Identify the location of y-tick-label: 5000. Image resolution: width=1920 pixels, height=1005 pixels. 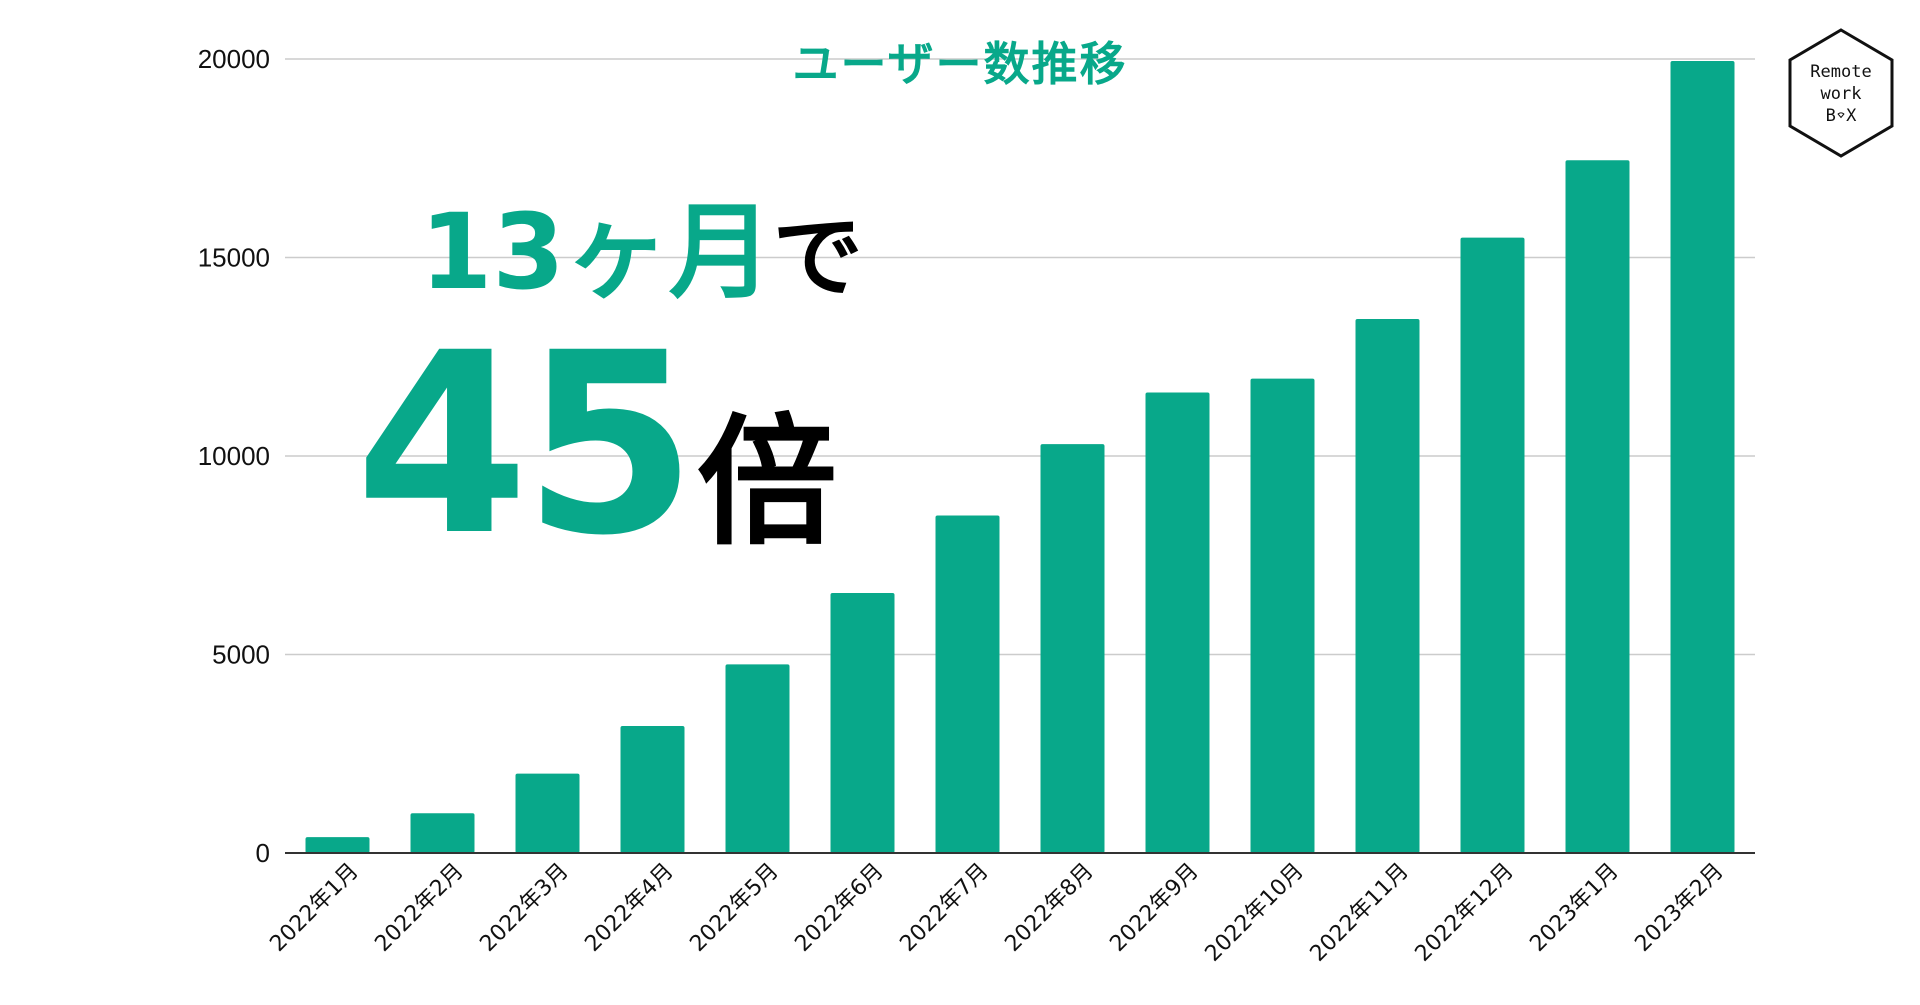
(241, 655).